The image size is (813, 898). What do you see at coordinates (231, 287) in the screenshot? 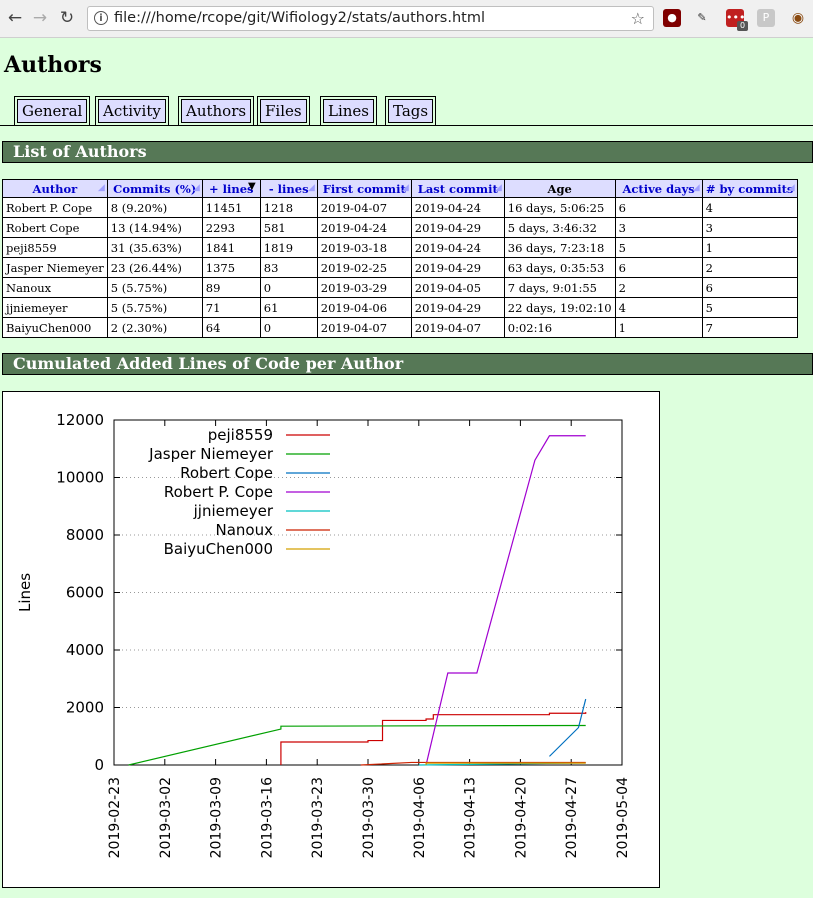
I see `cell: 89` at bounding box center [231, 287].